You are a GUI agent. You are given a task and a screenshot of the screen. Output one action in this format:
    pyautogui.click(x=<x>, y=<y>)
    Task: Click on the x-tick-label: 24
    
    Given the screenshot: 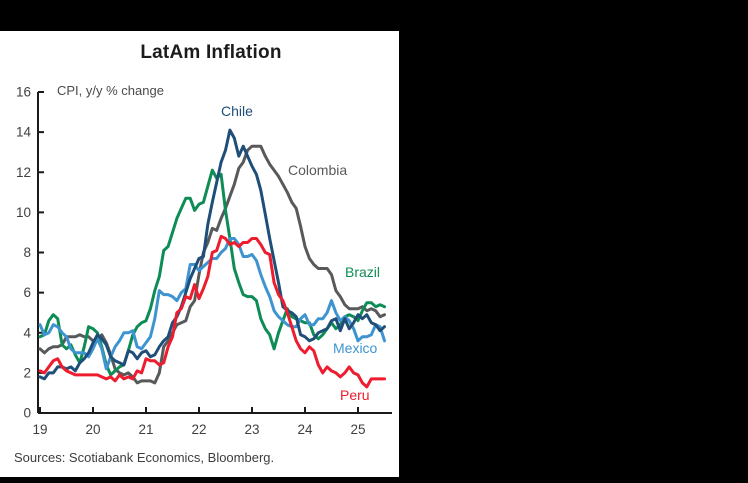 What is the action you would take?
    pyautogui.click(x=305, y=429)
    